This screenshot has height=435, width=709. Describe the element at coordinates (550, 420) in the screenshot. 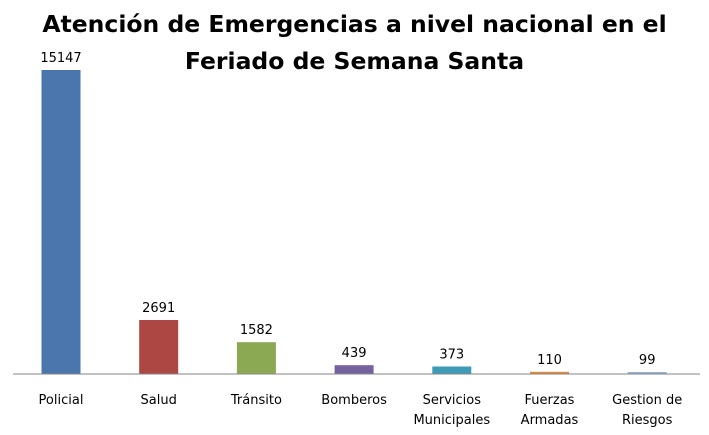

I see `category-label: Armadas` at that location.